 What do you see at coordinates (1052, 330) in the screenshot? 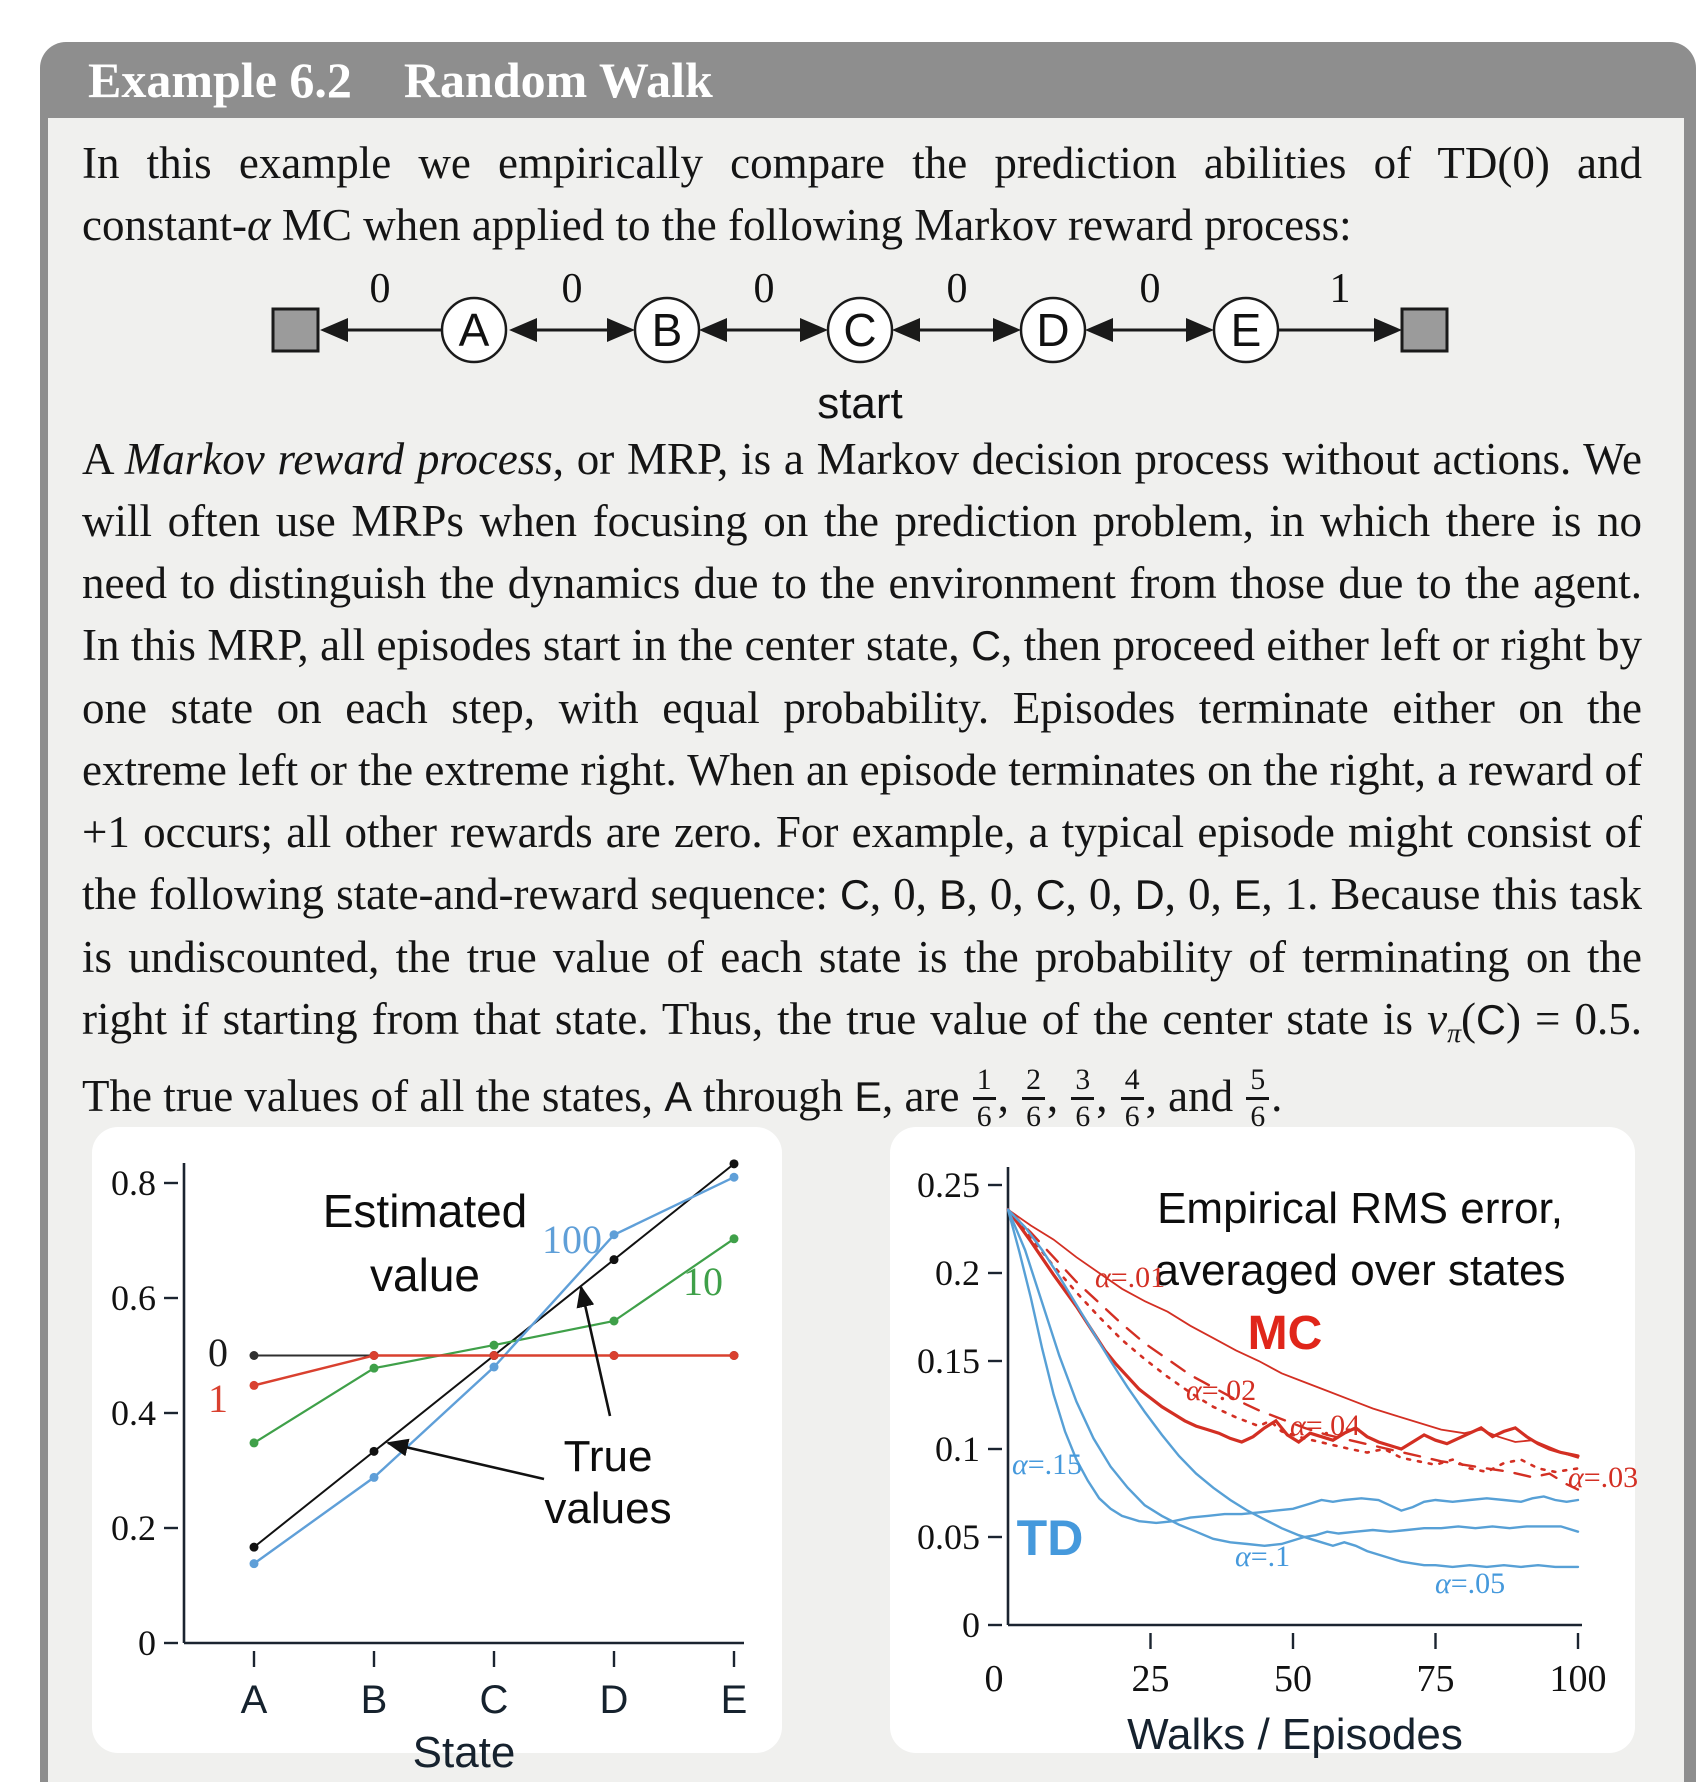
I see `state-letter-d: D` at bounding box center [1052, 330].